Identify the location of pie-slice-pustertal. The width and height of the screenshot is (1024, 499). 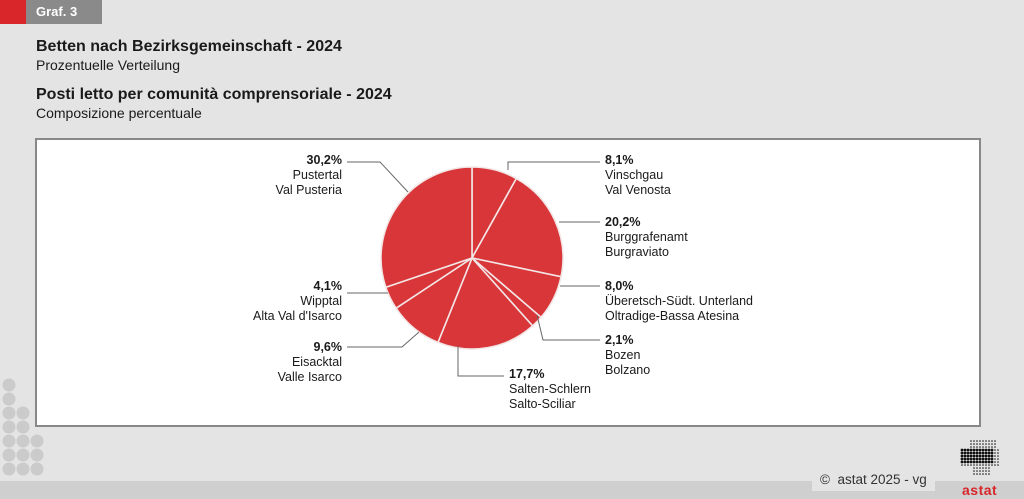
(426, 227).